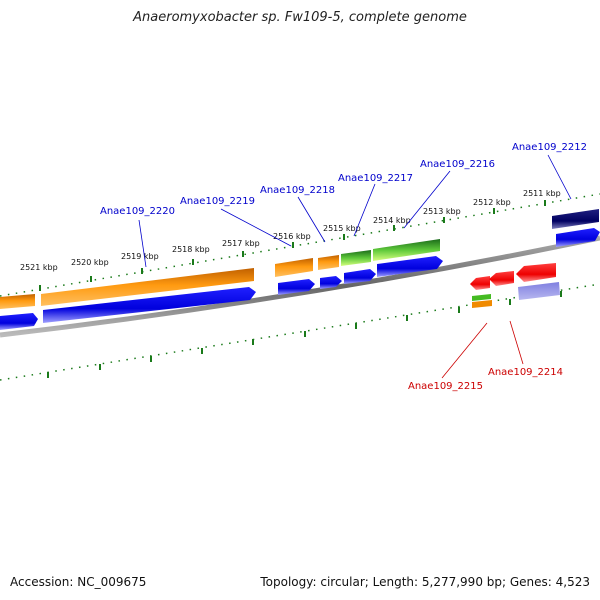 This screenshot has width=600, height=600. What do you see at coordinates (442, 211) in the screenshot?
I see `kbp-label: 2513 kbp` at bounding box center [442, 211].